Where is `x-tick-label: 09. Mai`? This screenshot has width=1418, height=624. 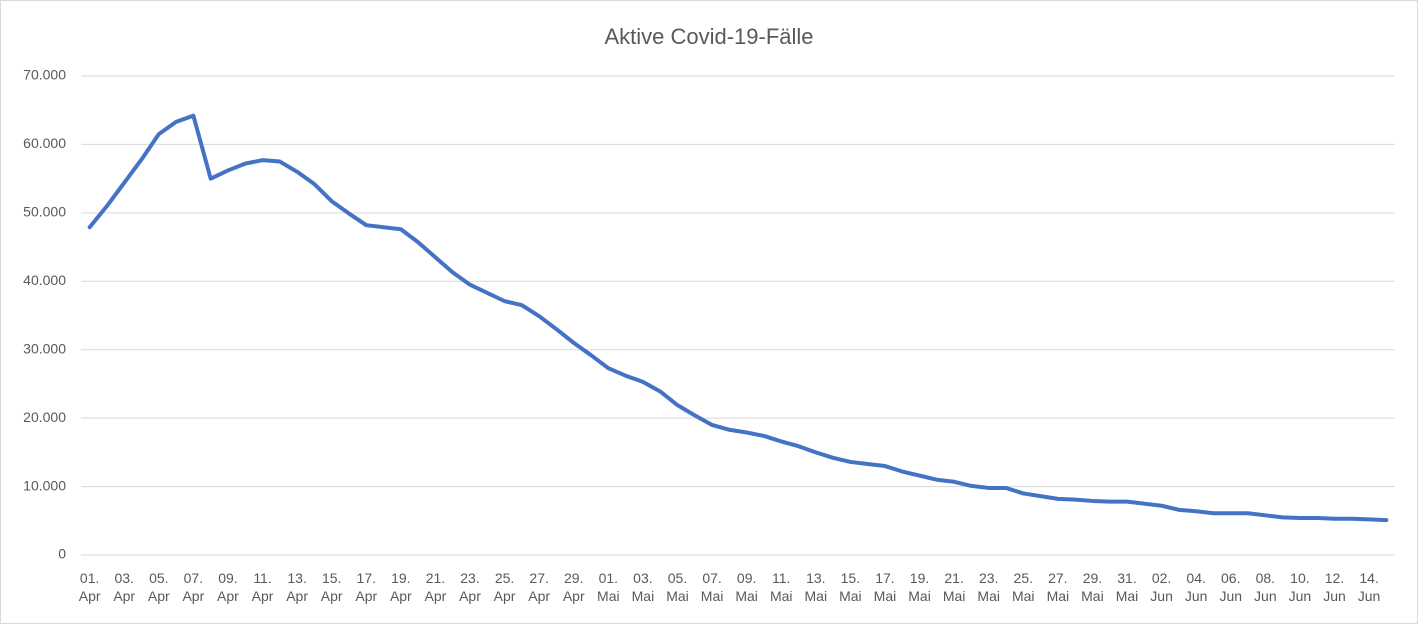 x-tick-label: 09. Mai is located at coordinates (746, 587).